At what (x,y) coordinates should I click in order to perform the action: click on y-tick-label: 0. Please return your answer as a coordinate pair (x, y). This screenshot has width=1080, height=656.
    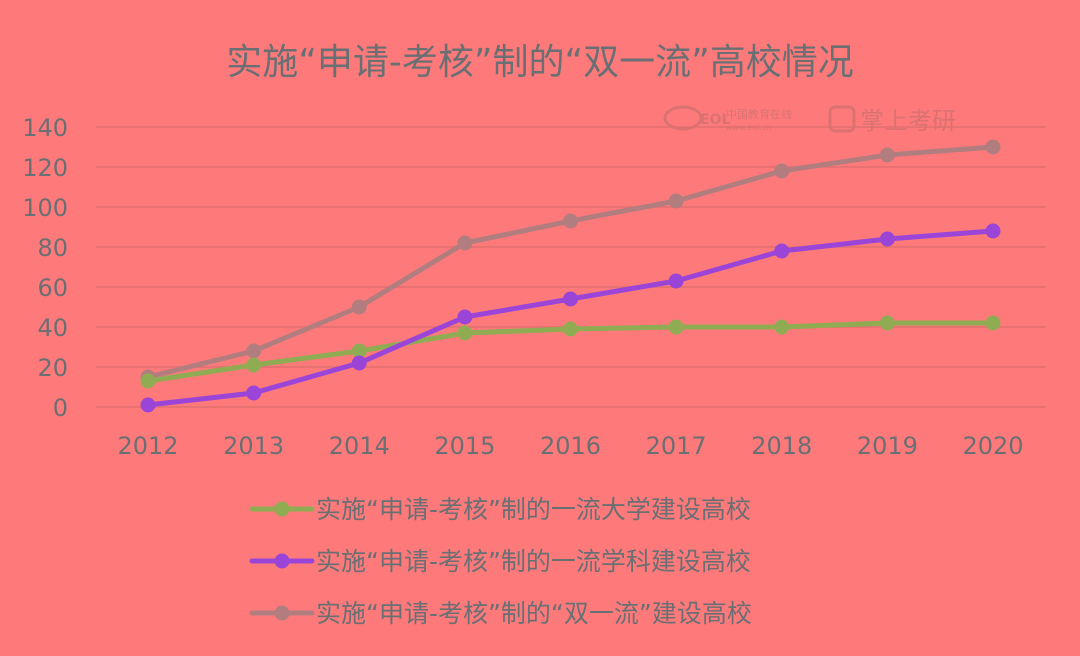
    Looking at the image, I should click on (60, 408).